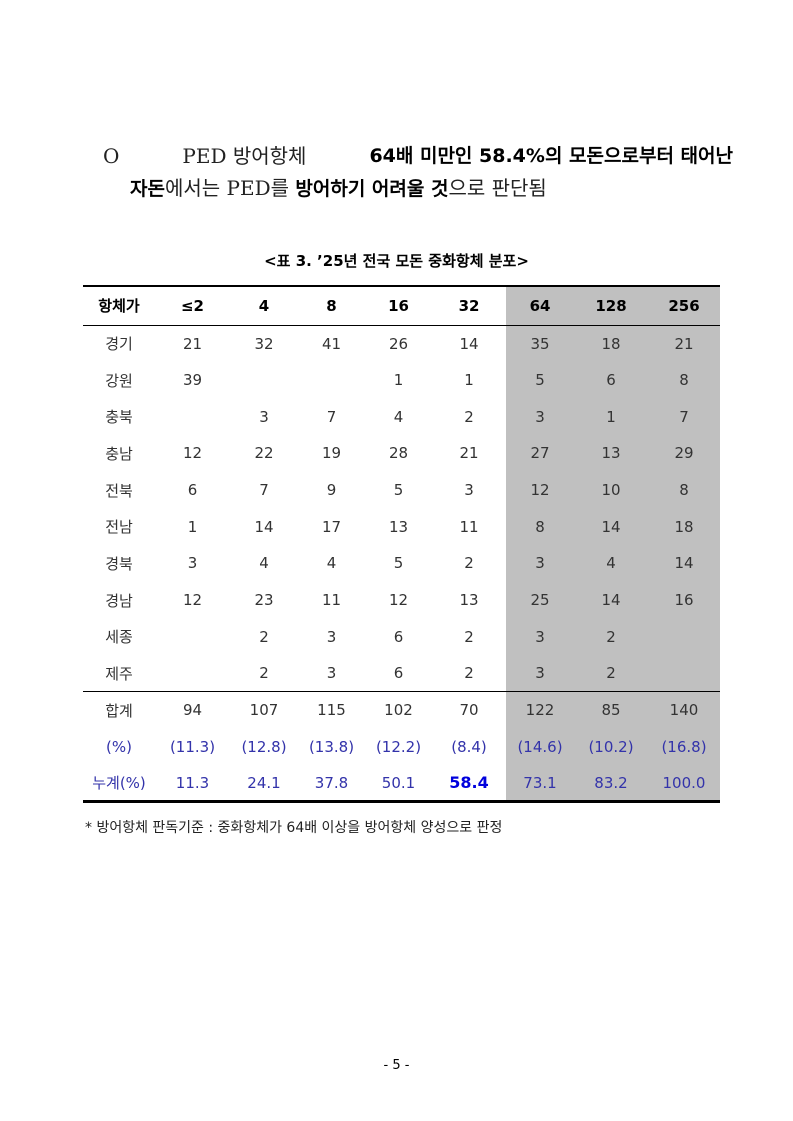 Image resolution: width=793 pixels, height=1121 pixels. What do you see at coordinates (119, 344) in the screenshot?
I see `row-label: 경기` at bounding box center [119, 344].